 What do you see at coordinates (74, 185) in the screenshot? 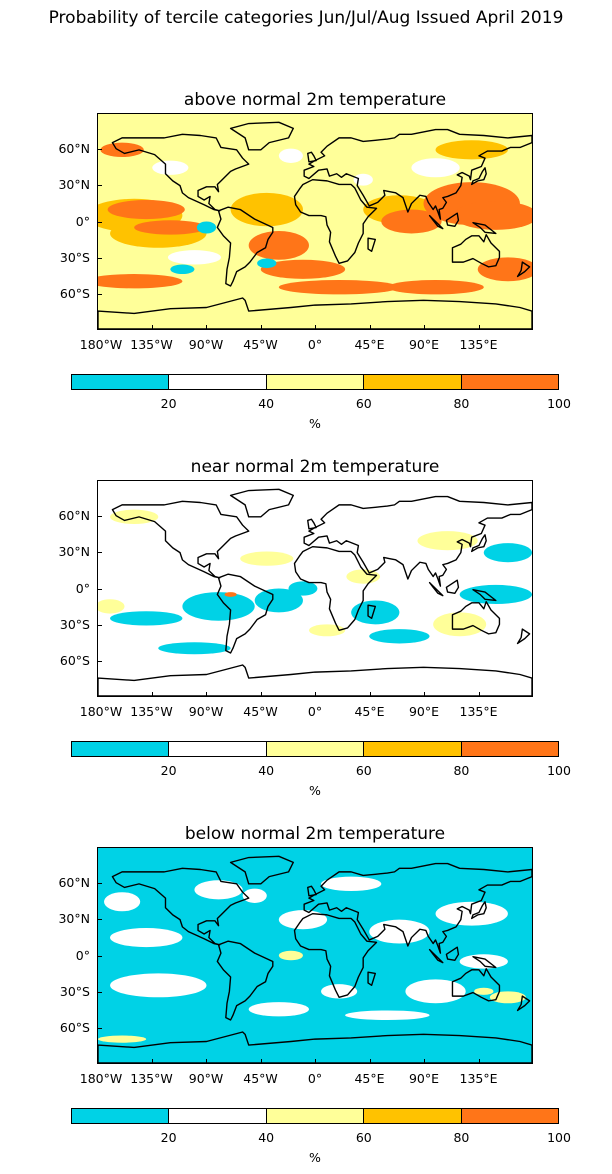
I see `latitude-label: 30°N` at bounding box center [74, 185].